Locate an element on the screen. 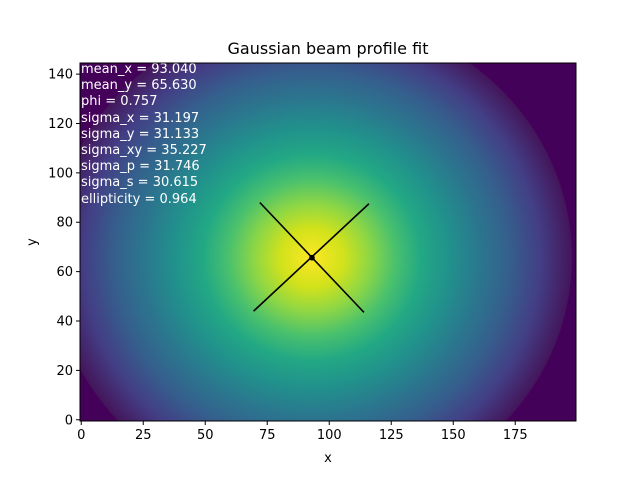 The image size is (640, 480). y-tick-label: 100 is located at coordinates (60, 173).